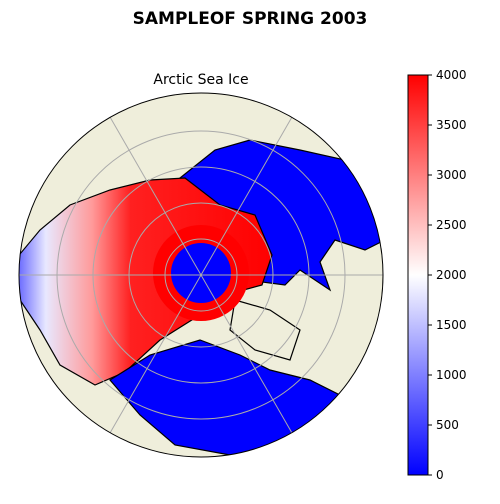  What do you see at coordinates (451, 375) in the screenshot?
I see `colorbar-tick-label: 1000` at bounding box center [451, 375].